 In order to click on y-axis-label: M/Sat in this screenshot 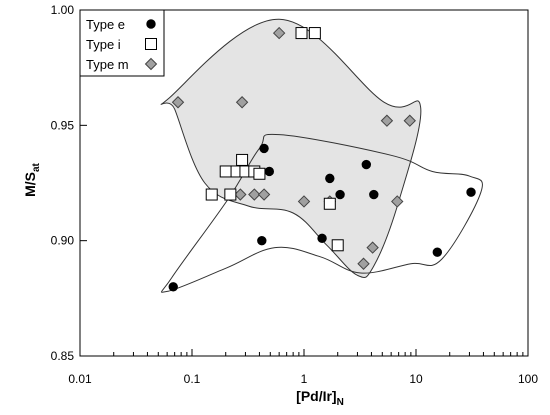, I will do `click(32, 179)`.